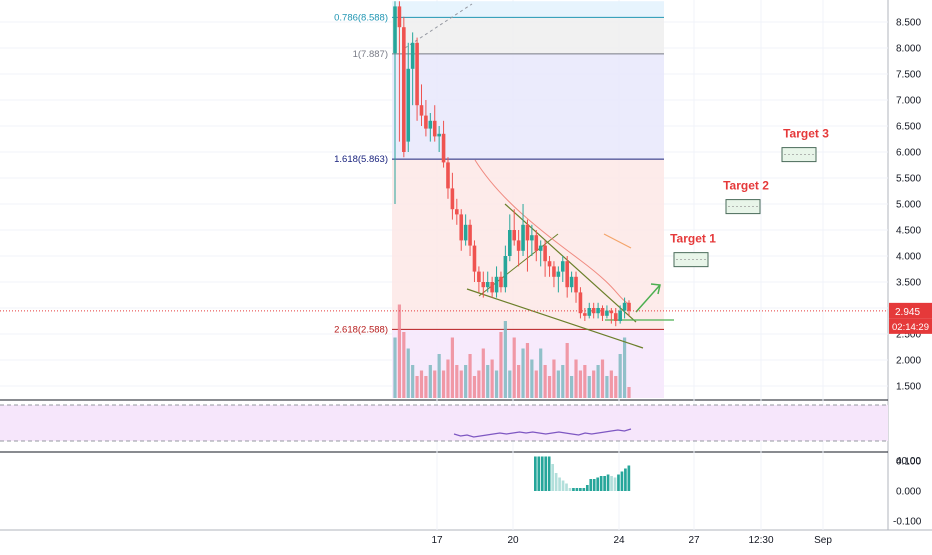 This screenshot has height=555, width=932. What do you see at coordinates (370, 54) in the screenshot?
I see `fib-level-label: 1(7.887)` at bounding box center [370, 54].